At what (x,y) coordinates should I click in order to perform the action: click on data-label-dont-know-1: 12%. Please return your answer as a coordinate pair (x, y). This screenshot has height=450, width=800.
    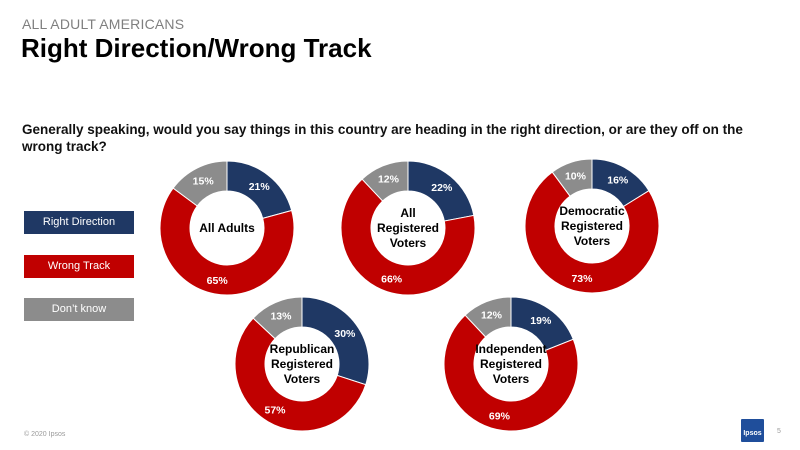
    Looking at the image, I should click on (389, 180).